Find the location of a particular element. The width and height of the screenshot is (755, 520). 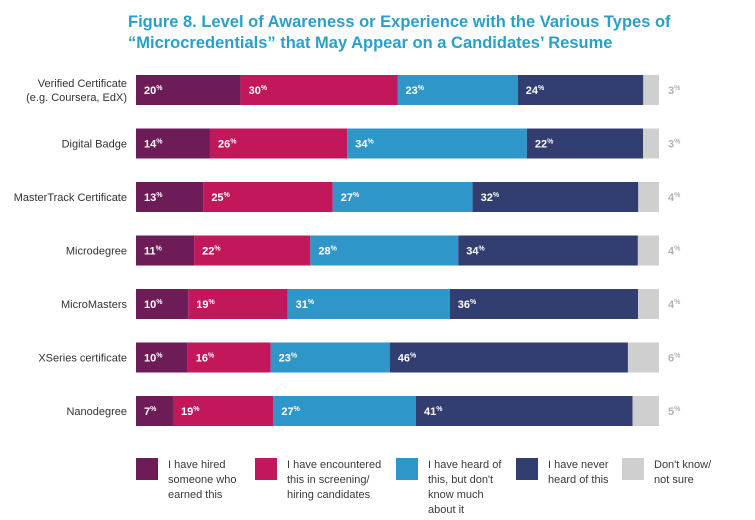

data-label-nanodegree-s4: 5% is located at coordinates (674, 412).